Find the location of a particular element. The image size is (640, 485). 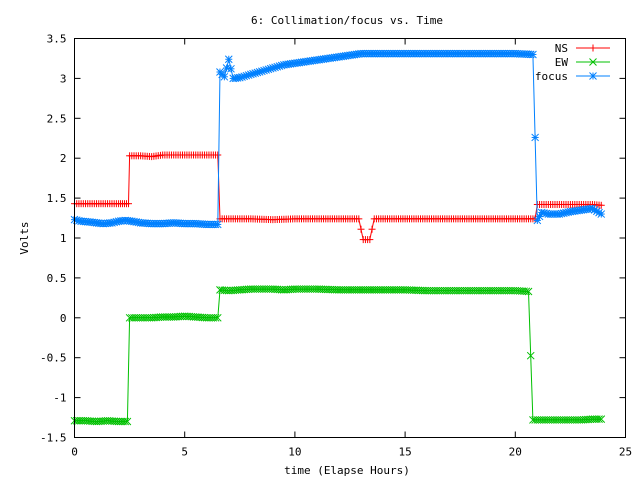

x-tick-label: 5 is located at coordinates (184, 452).